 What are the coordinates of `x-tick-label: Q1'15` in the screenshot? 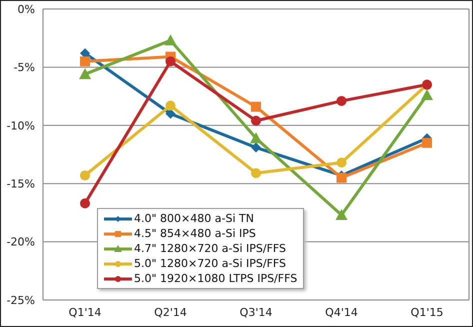 It's located at (427, 312).